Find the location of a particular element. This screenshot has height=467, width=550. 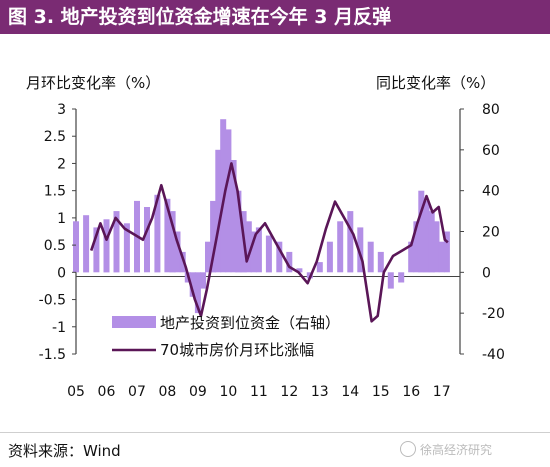

x-tick-label: 08 is located at coordinates (168, 392).